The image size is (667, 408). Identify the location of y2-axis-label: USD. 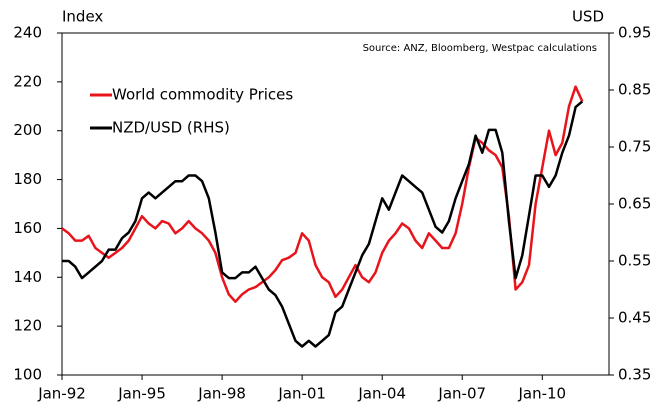
(588, 17).